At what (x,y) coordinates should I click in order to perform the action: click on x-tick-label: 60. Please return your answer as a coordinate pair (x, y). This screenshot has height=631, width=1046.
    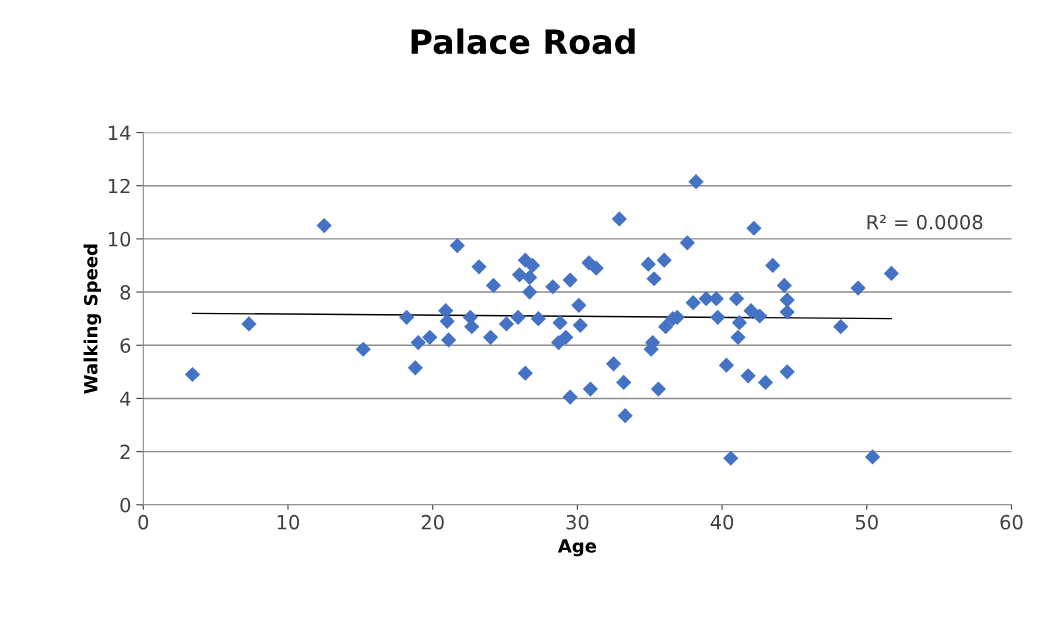
    Looking at the image, I should click on (1011, 522).